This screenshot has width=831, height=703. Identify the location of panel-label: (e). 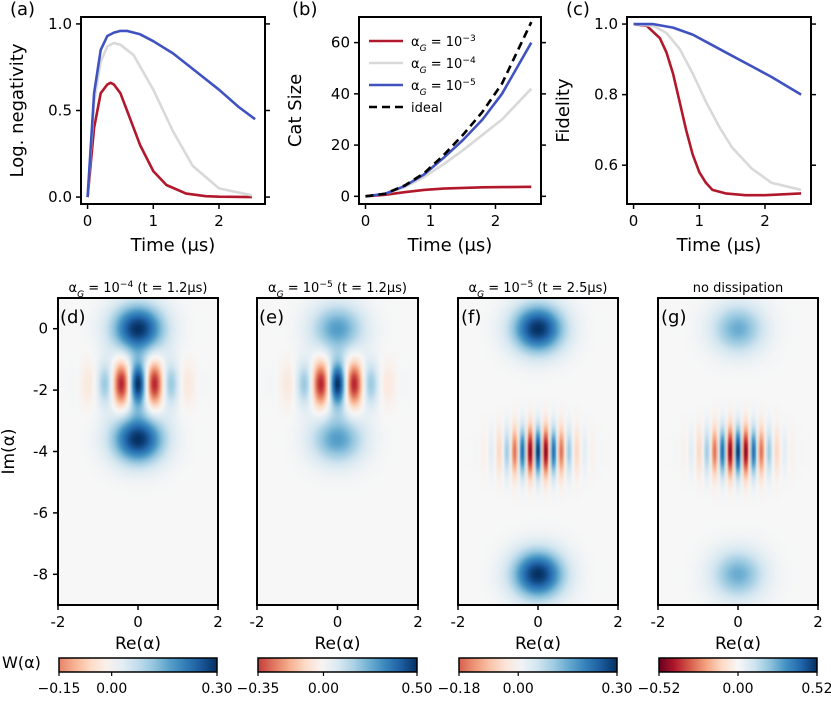
(271, 317).